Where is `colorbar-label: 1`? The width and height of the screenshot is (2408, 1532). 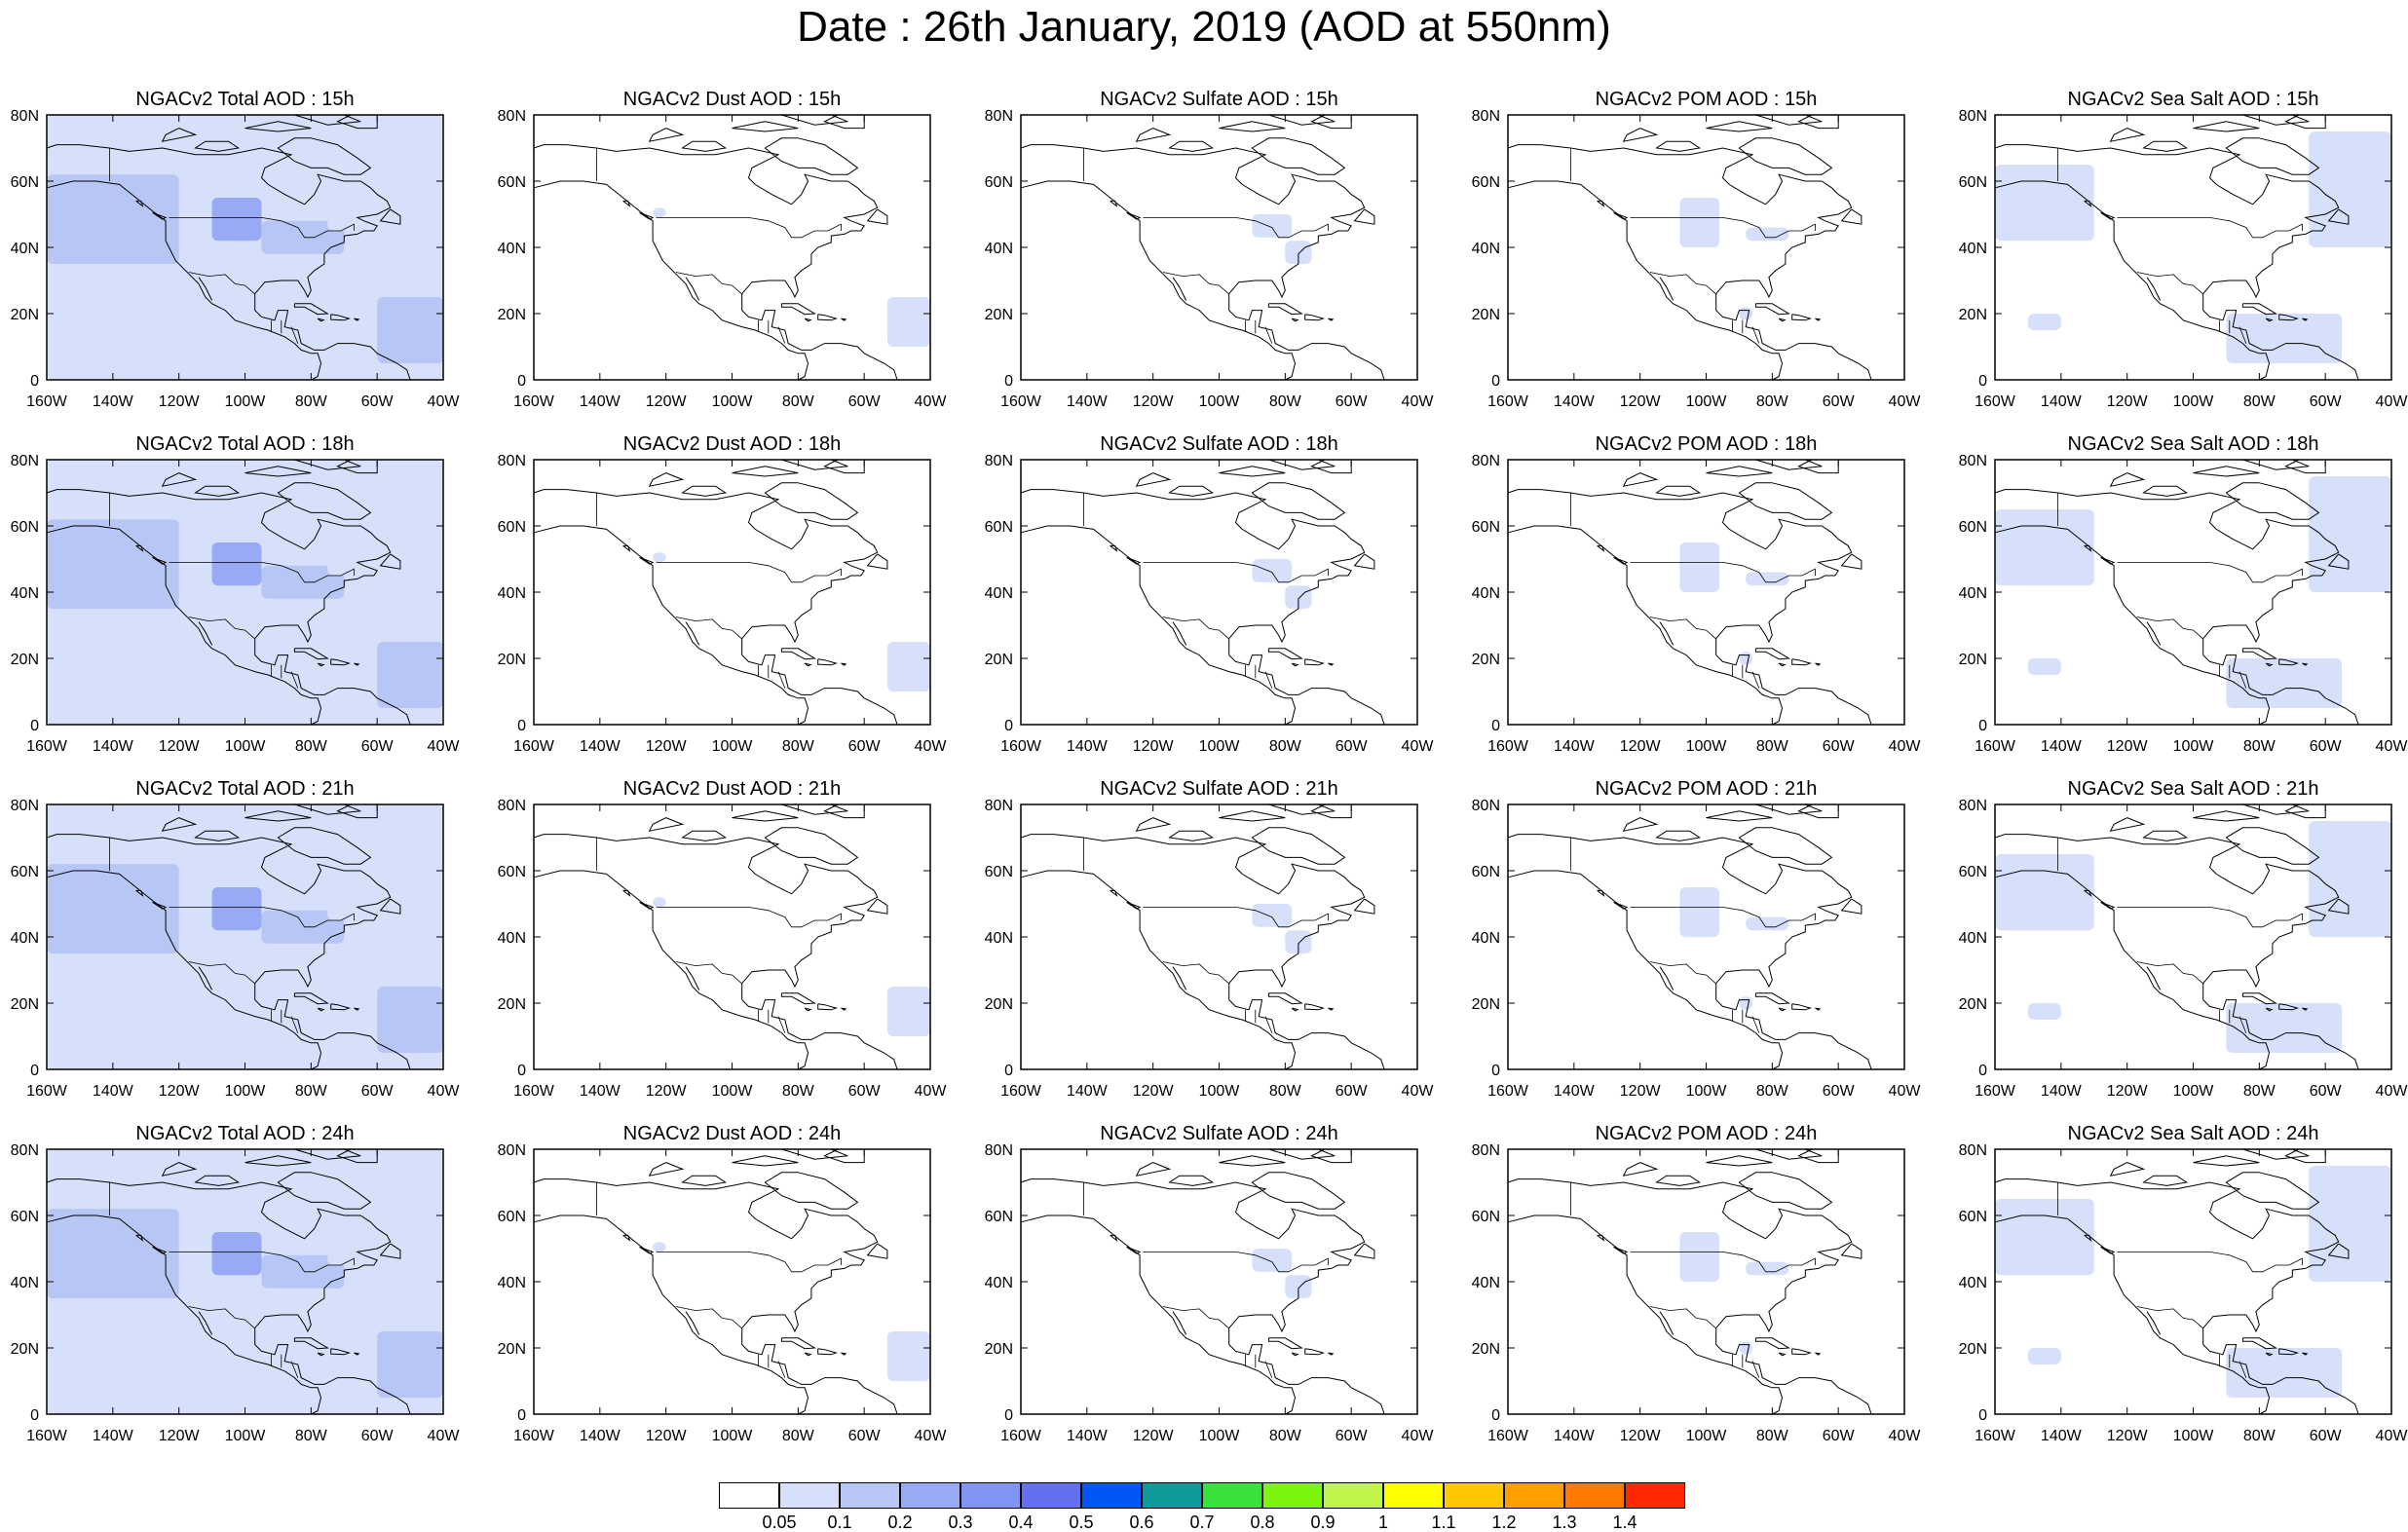 colorbar-label: 1 is located at coordinates (1382, 1522).